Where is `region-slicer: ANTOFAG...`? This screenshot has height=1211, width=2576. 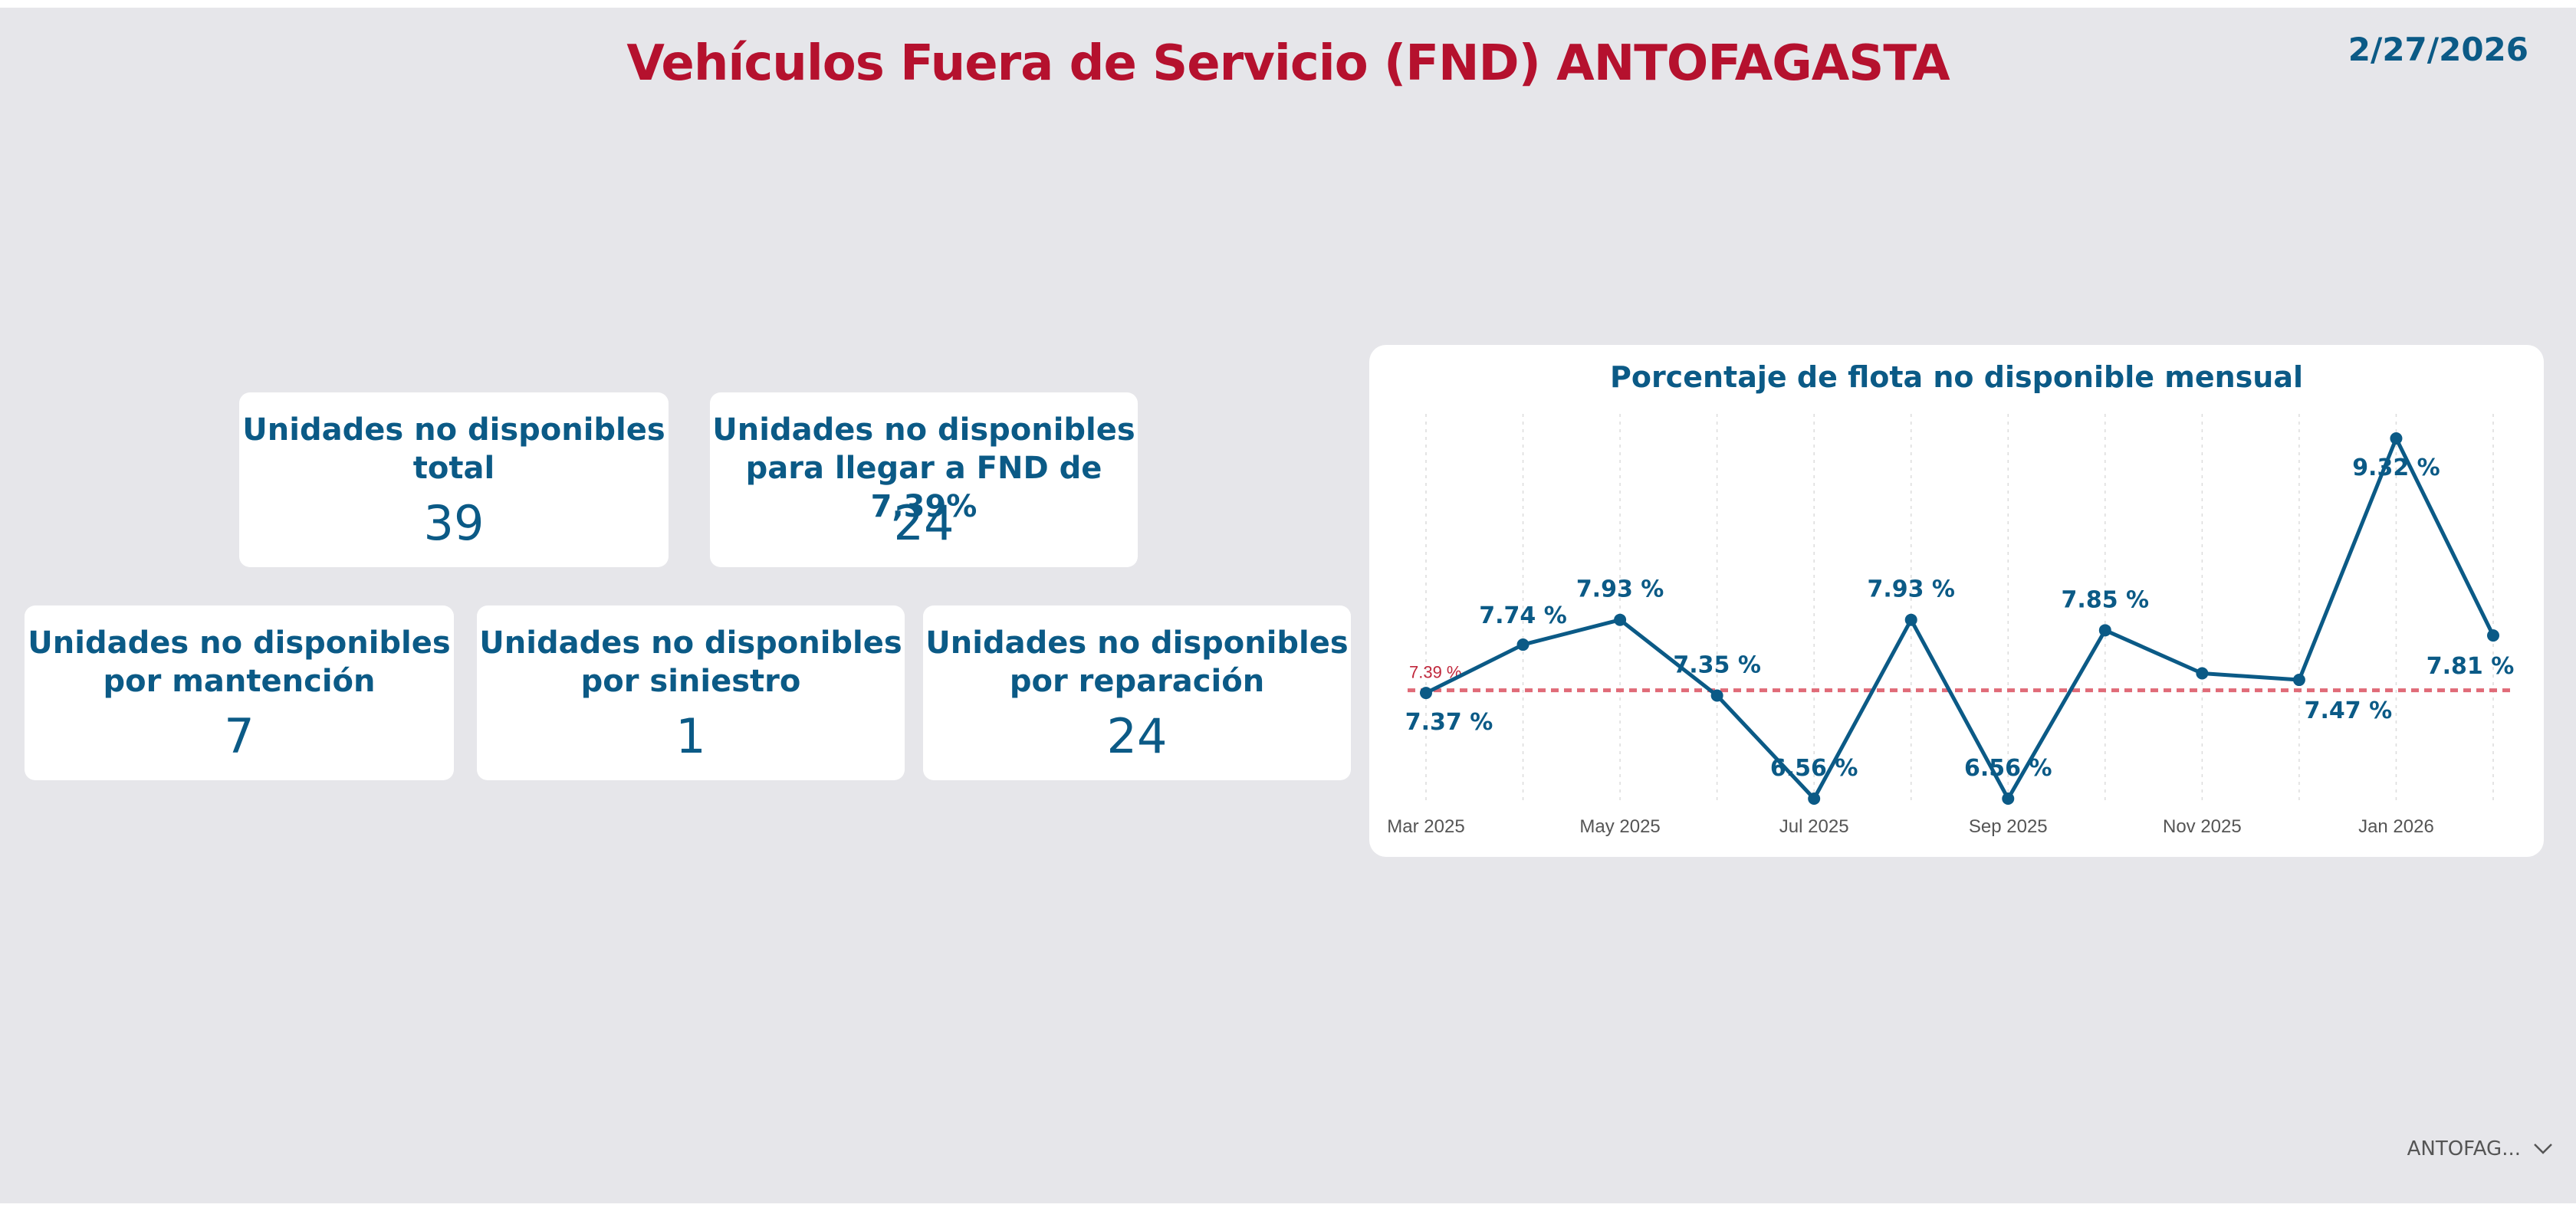
region-slicer: ANTOFAG... is located at coordinates (2480, 1148).